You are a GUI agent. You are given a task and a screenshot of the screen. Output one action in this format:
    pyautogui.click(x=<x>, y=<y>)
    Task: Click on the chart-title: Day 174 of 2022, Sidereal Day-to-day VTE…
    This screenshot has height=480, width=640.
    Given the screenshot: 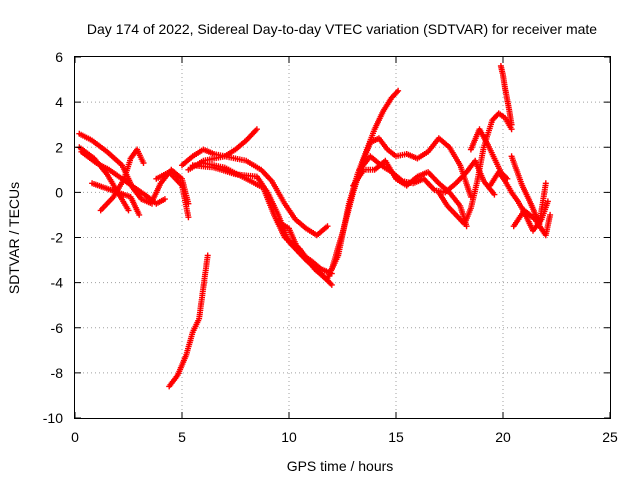 What is the action you would take?
    pyautogui.click(x=342, y=29)
    